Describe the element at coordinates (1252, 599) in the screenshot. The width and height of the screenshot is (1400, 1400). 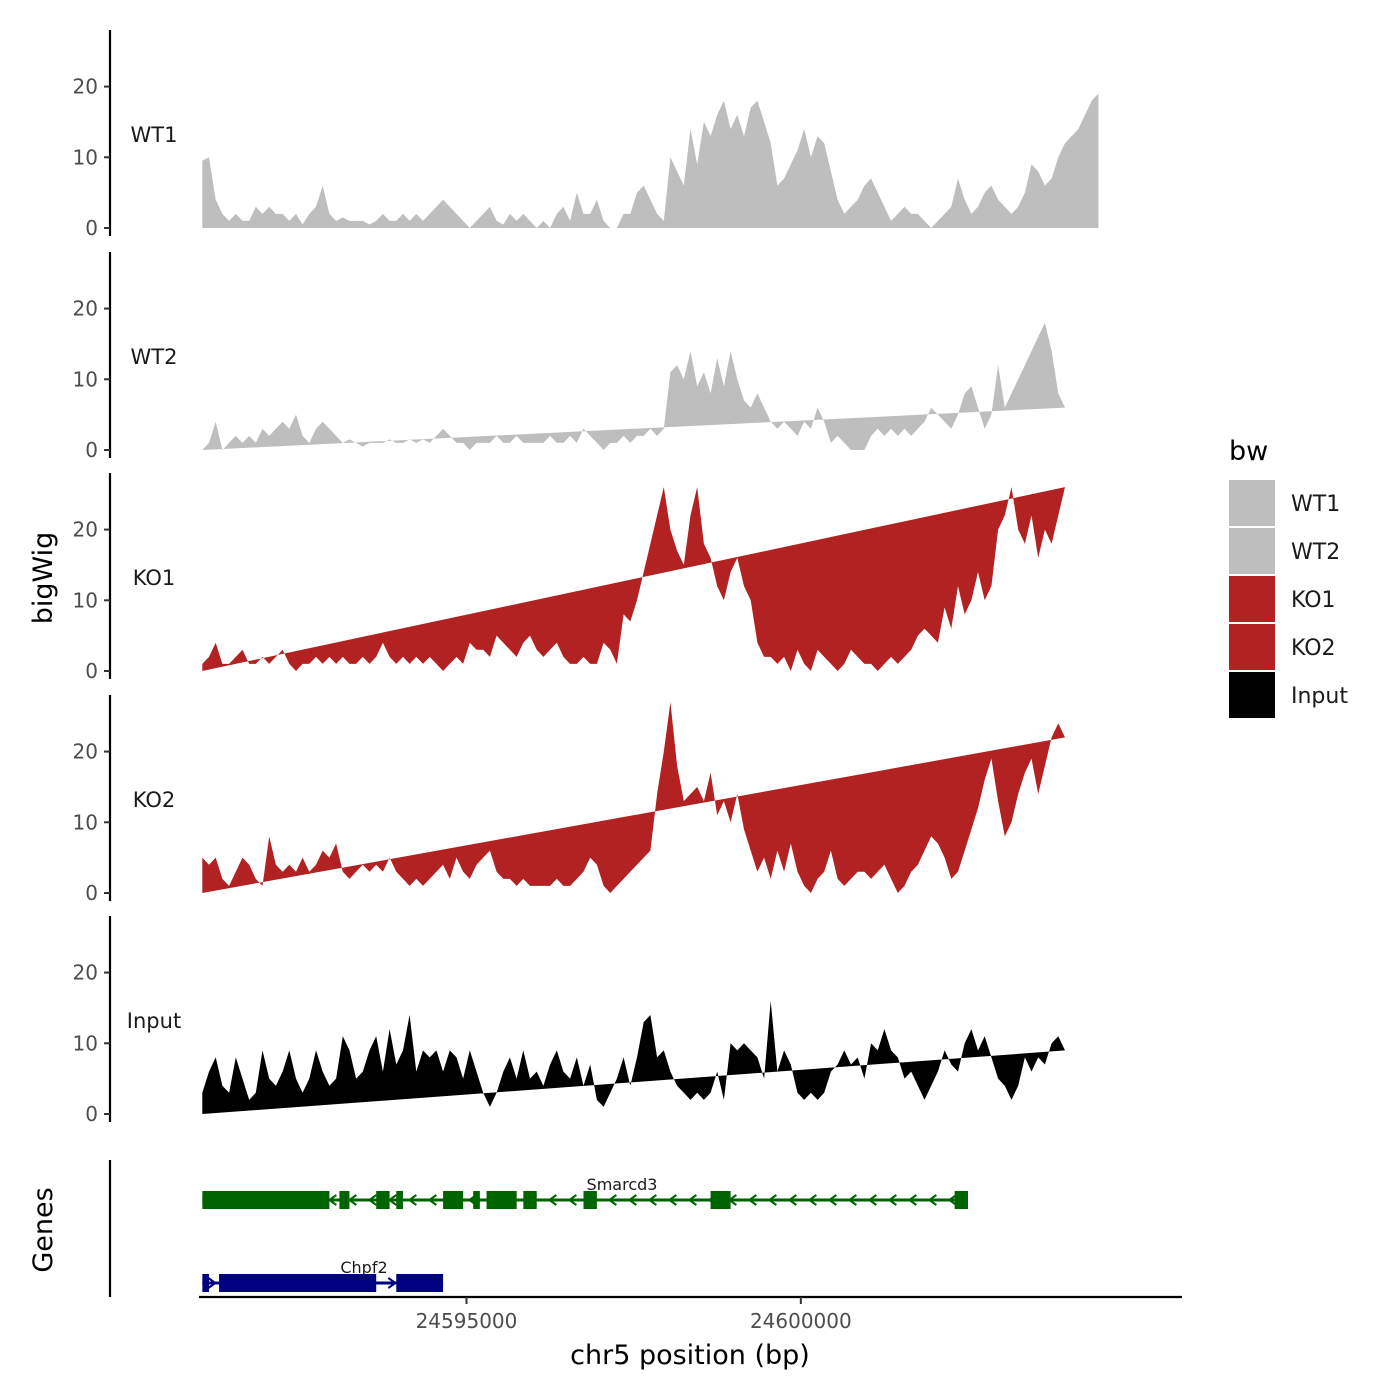
I see `legend-swatch-ko1` at that location.